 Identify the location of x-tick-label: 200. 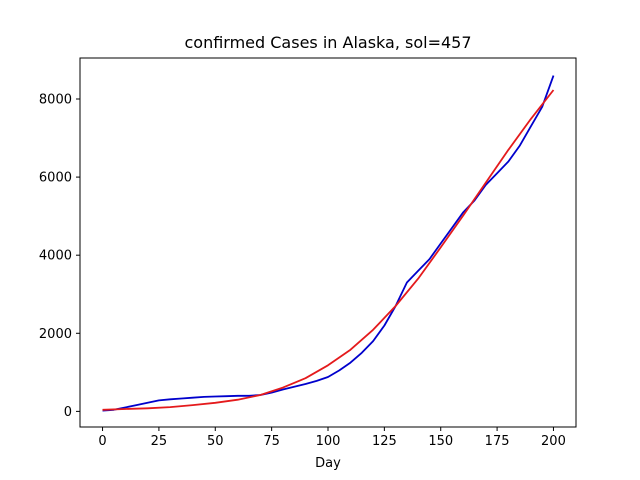
(553, 441).